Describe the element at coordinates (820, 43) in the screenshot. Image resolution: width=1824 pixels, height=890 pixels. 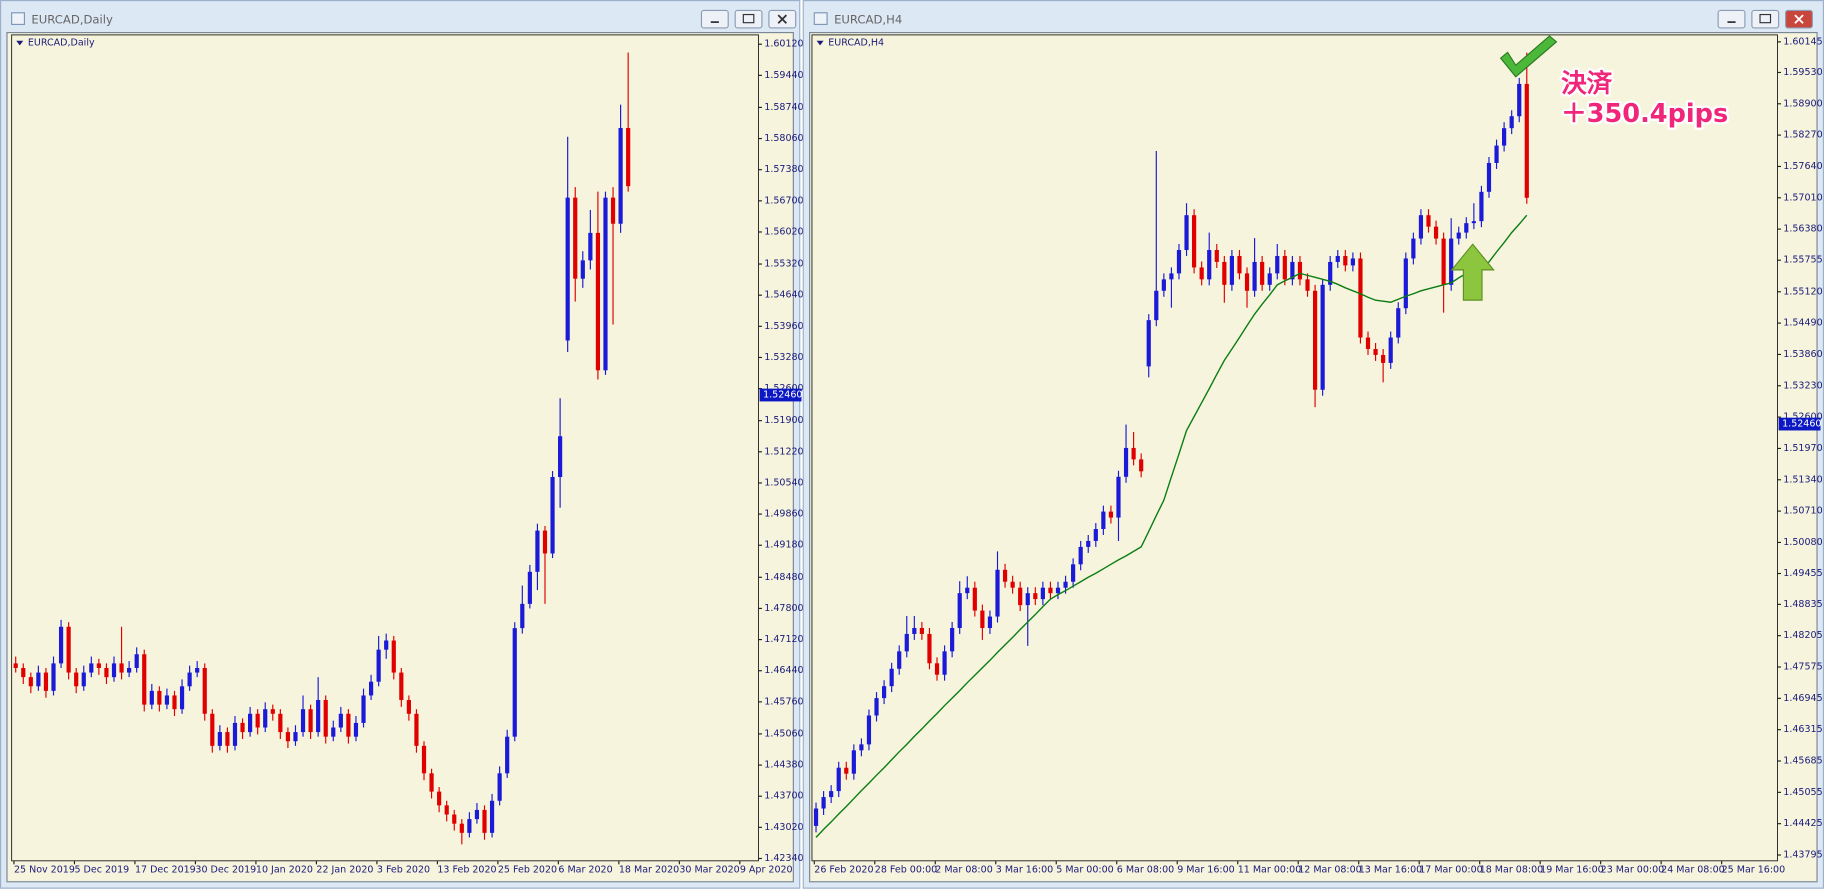
I see `symbol-marker` at that location.